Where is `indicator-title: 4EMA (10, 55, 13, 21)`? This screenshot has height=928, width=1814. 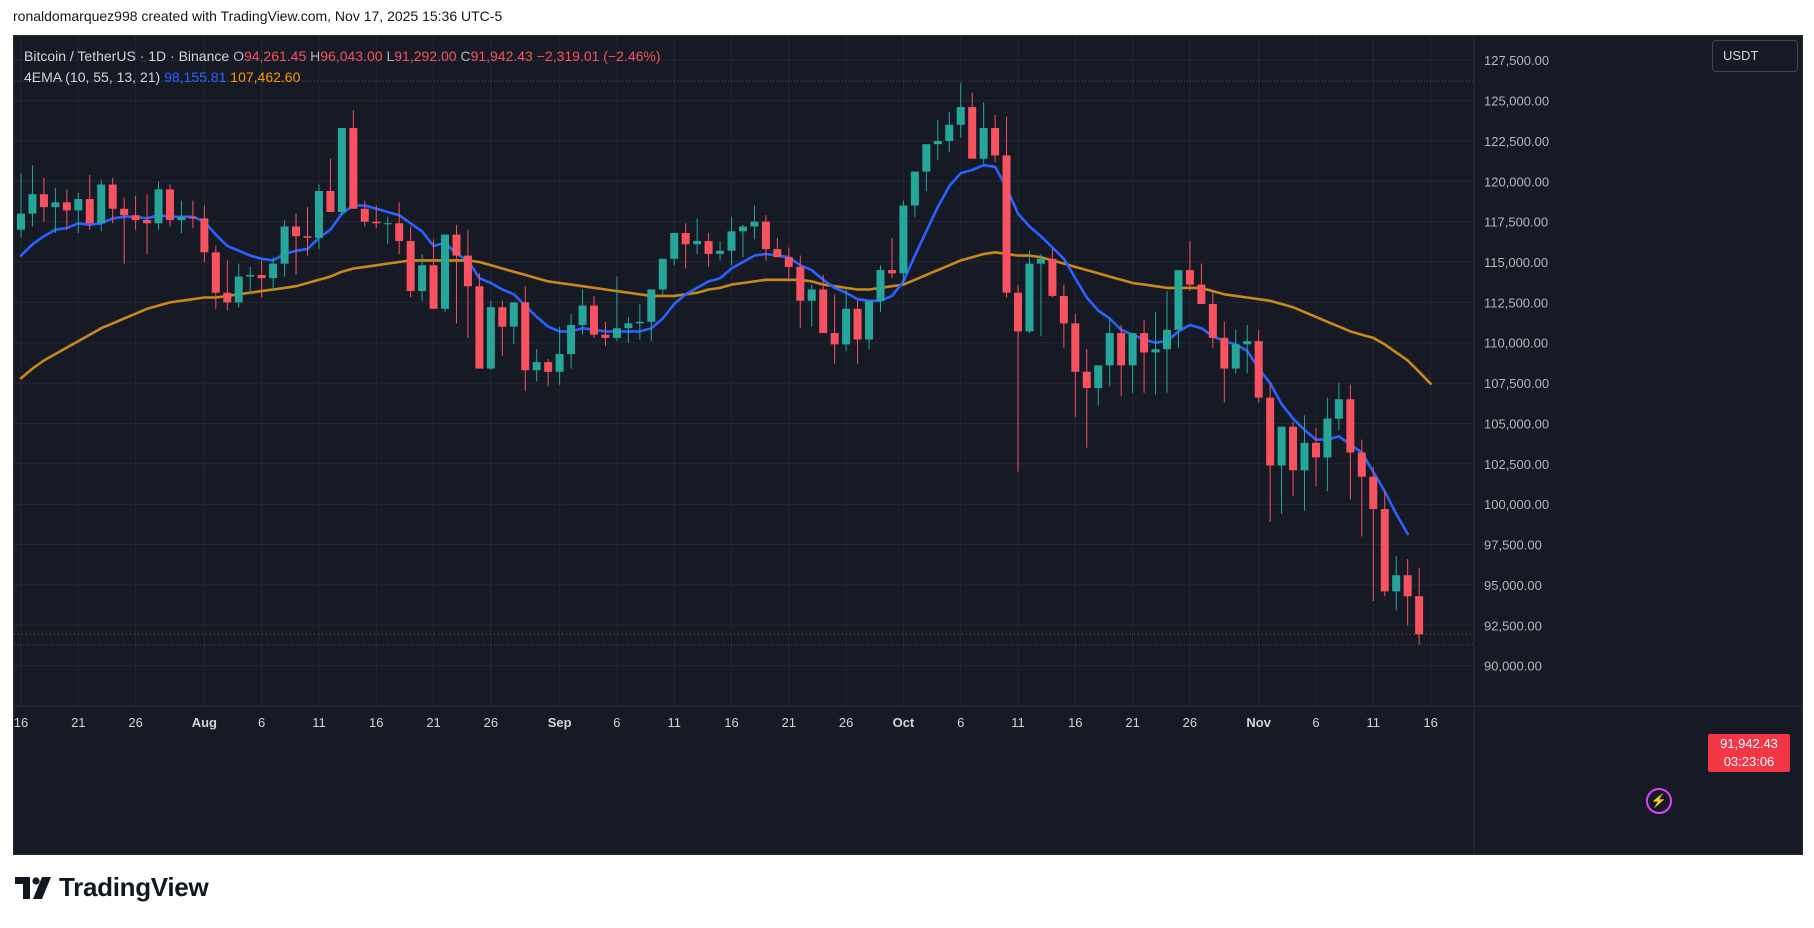
indicator-title: 4EMA (10, 55, 13, 21) is located at coordinates (92, 77).